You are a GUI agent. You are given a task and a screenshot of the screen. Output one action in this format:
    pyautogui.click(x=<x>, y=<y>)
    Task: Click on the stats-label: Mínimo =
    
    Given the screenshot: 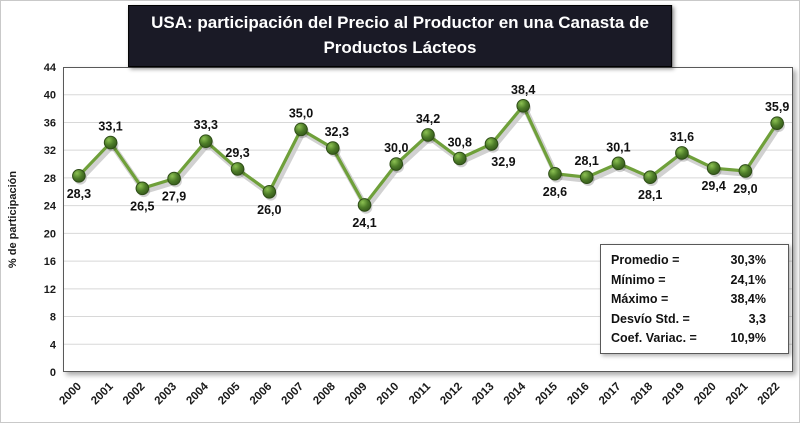 What is the action you would take?
    pyautogui.click(x=638, y=279)
    